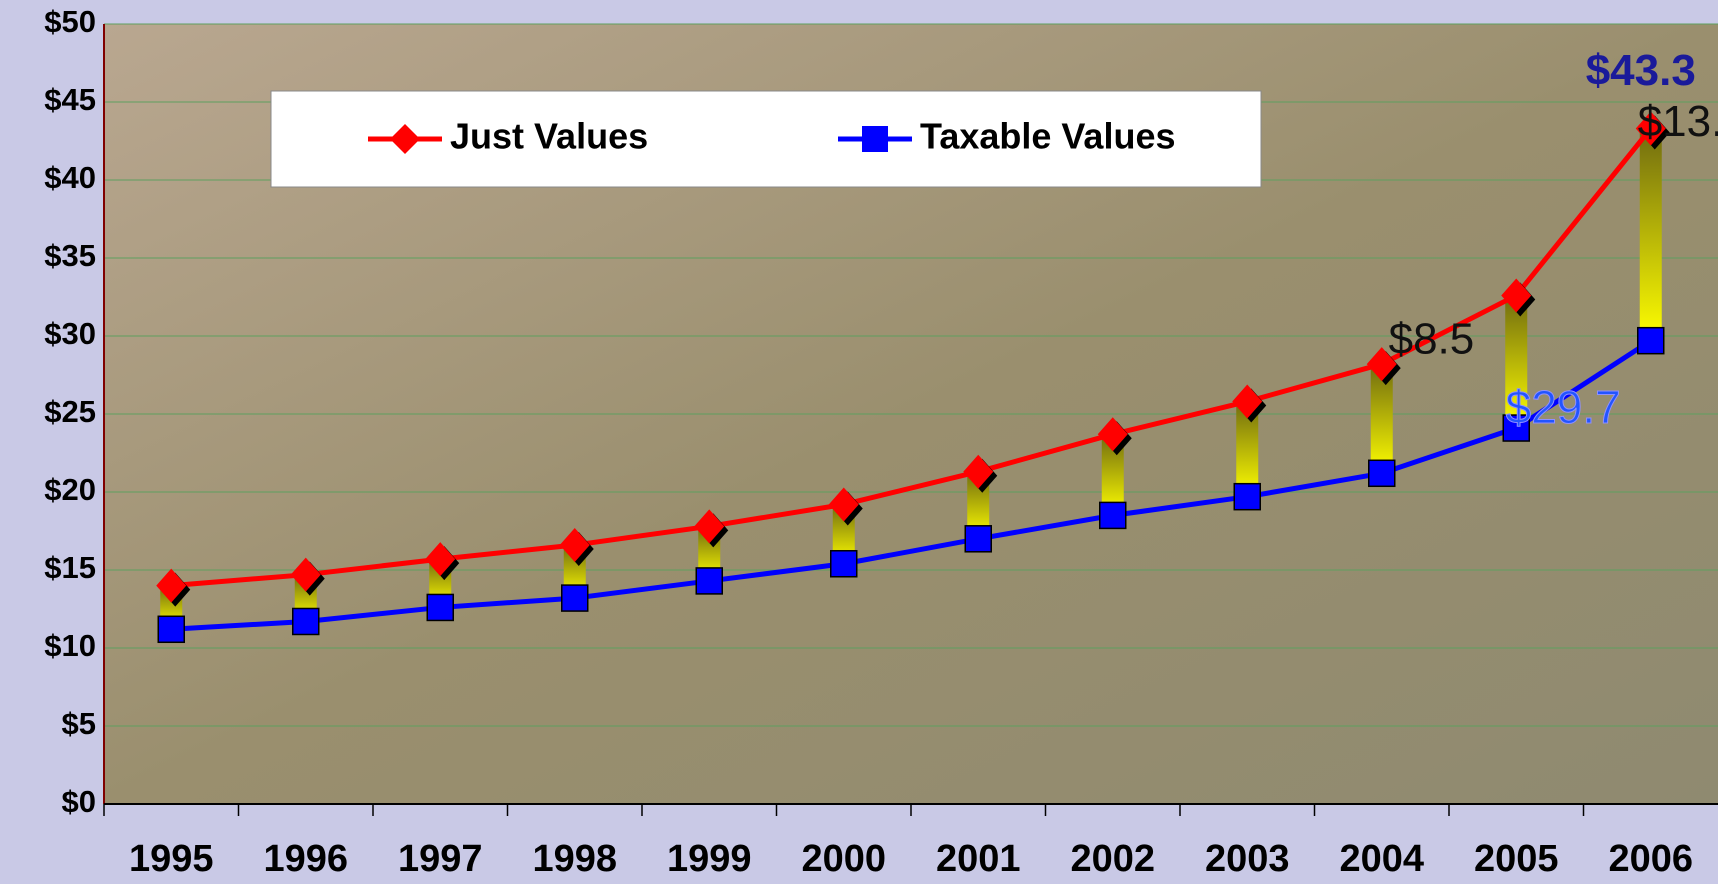 The image size is (1718, 884). What do you see at coordinates (1381, 859) in the screenshot?
I see `x-tick-label: 2004` at bounding box center [1381, 859].